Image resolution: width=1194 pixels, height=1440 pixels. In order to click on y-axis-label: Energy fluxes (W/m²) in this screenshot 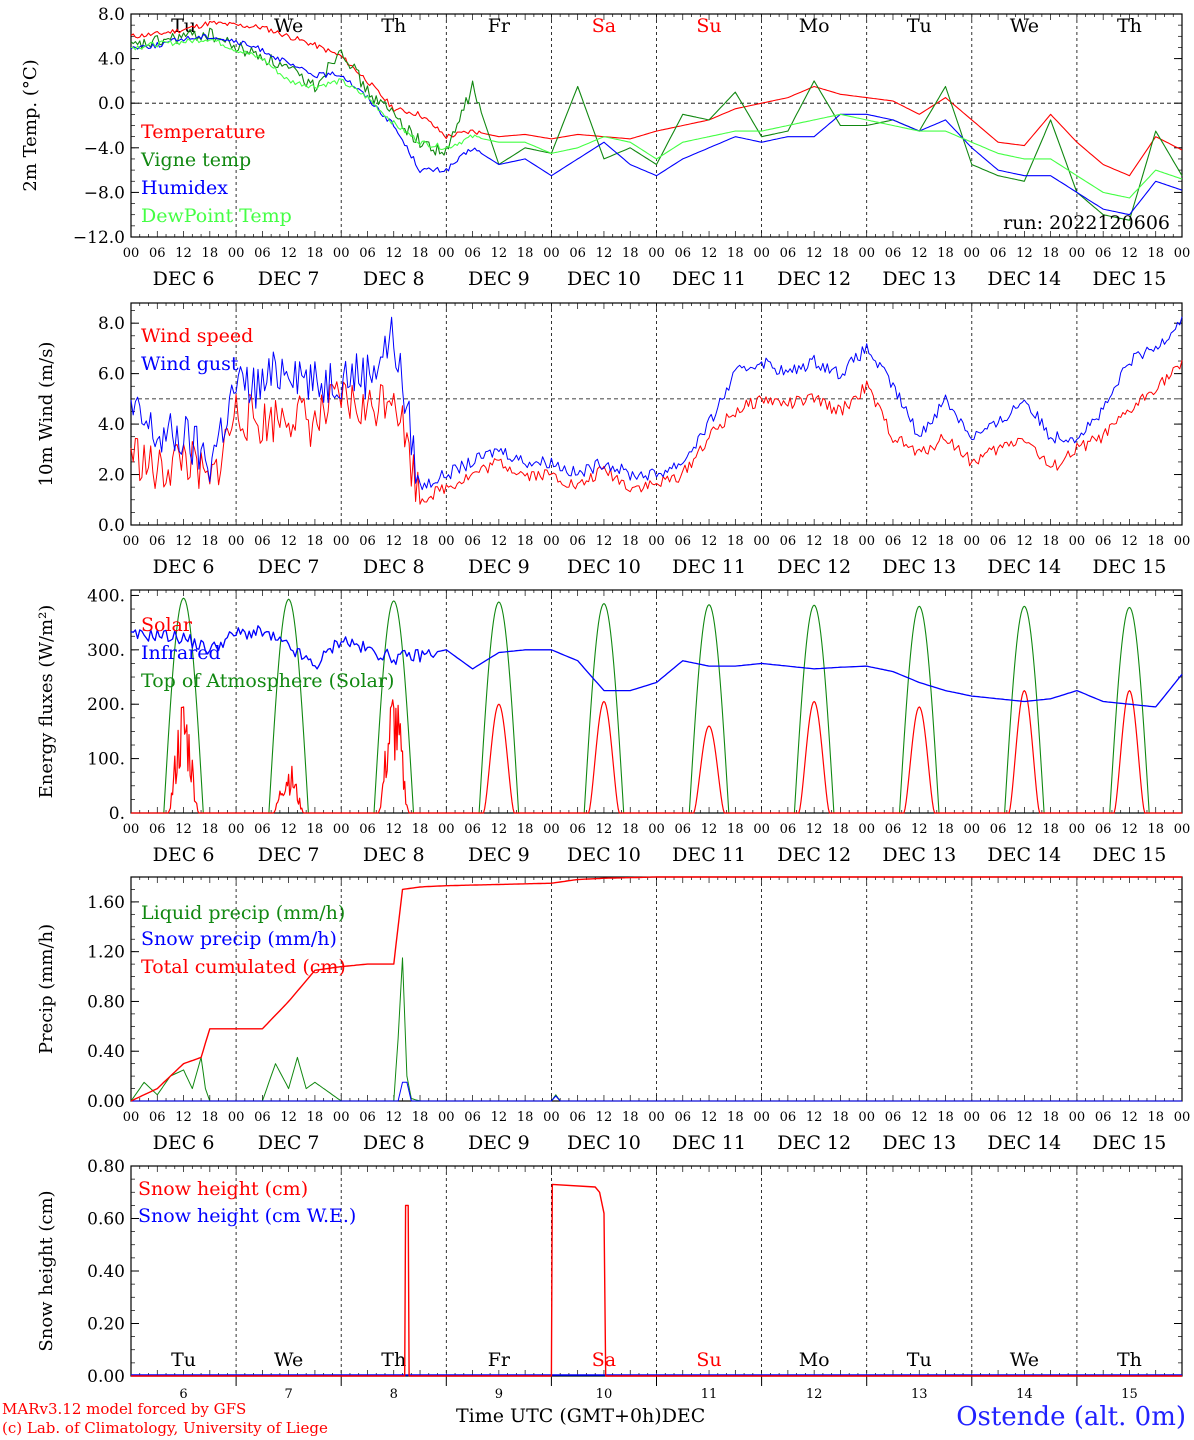, I will do `click(46, 702)`.